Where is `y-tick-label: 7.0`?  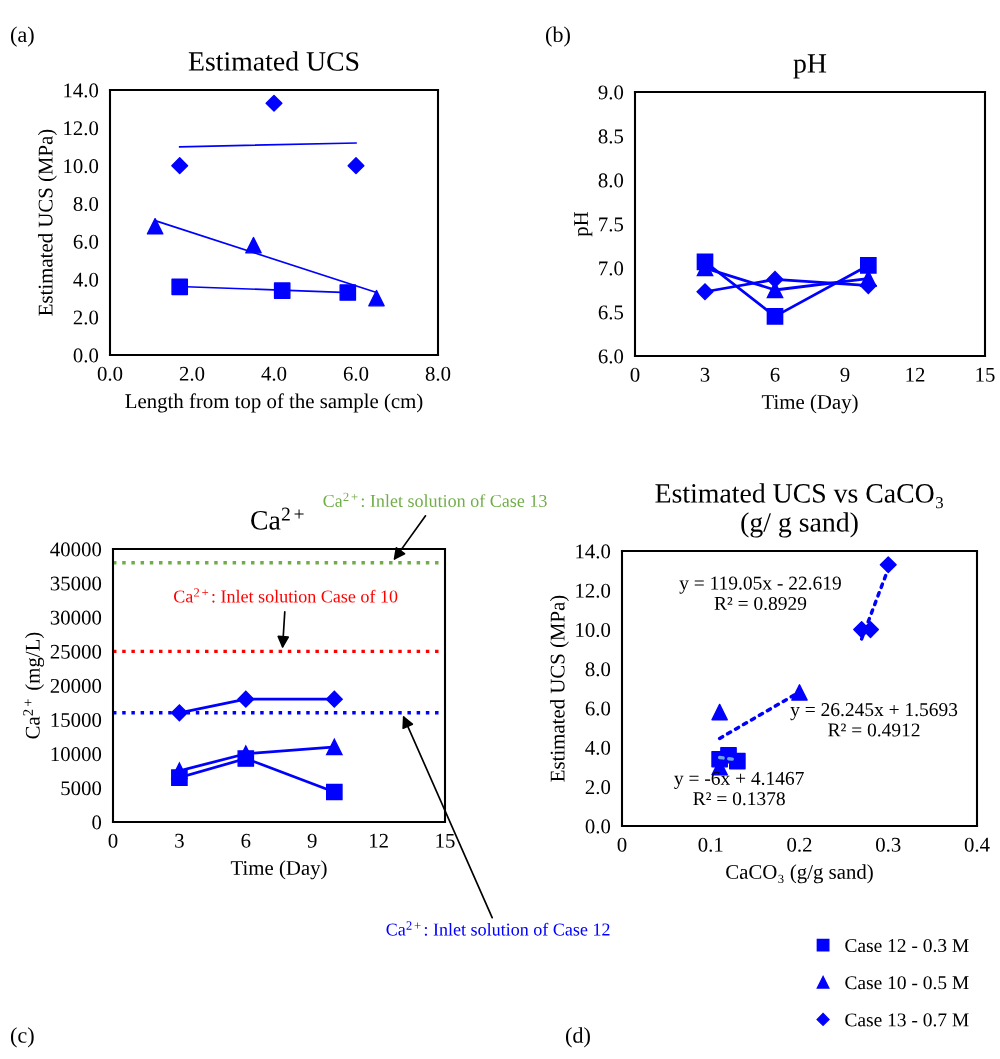
y-tick-label: 7.0 is located at coordinates (611, 268).